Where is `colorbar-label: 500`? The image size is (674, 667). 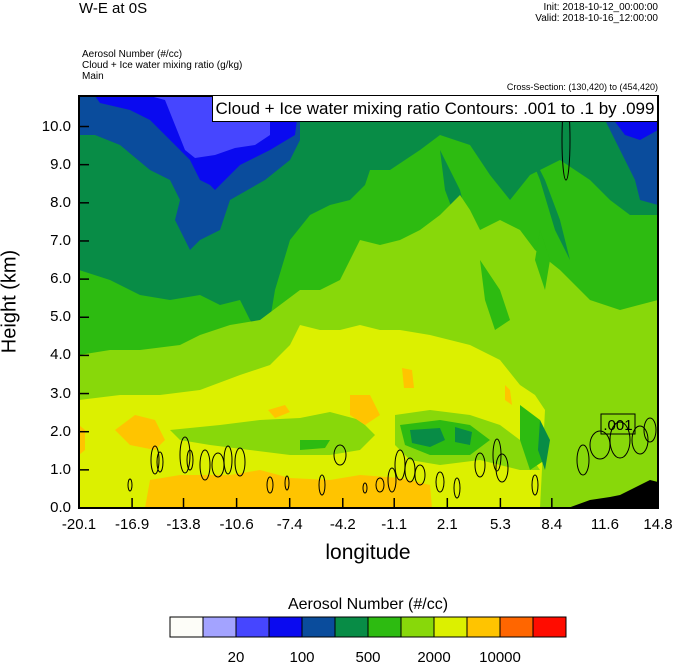 colorbar-label: 500 is located at coordinates (368, 657).